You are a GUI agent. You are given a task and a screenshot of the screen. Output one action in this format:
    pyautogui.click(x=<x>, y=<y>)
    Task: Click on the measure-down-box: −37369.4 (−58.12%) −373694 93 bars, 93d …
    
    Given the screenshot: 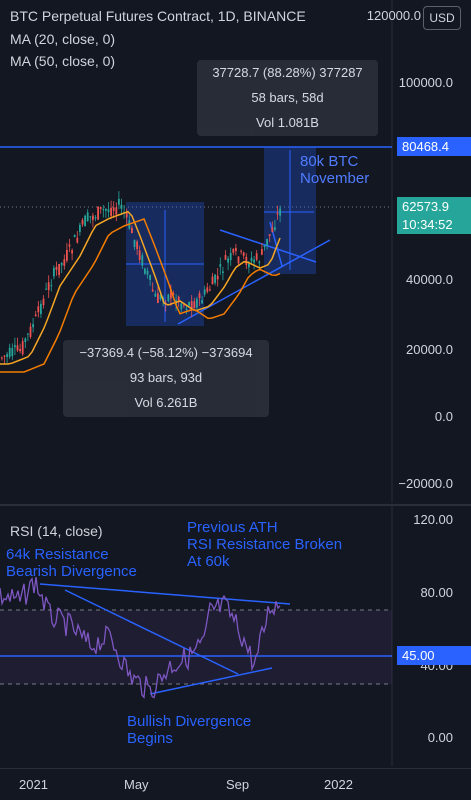 What is the action you would take?
    pyautogui.click(x=166, y=378)
    